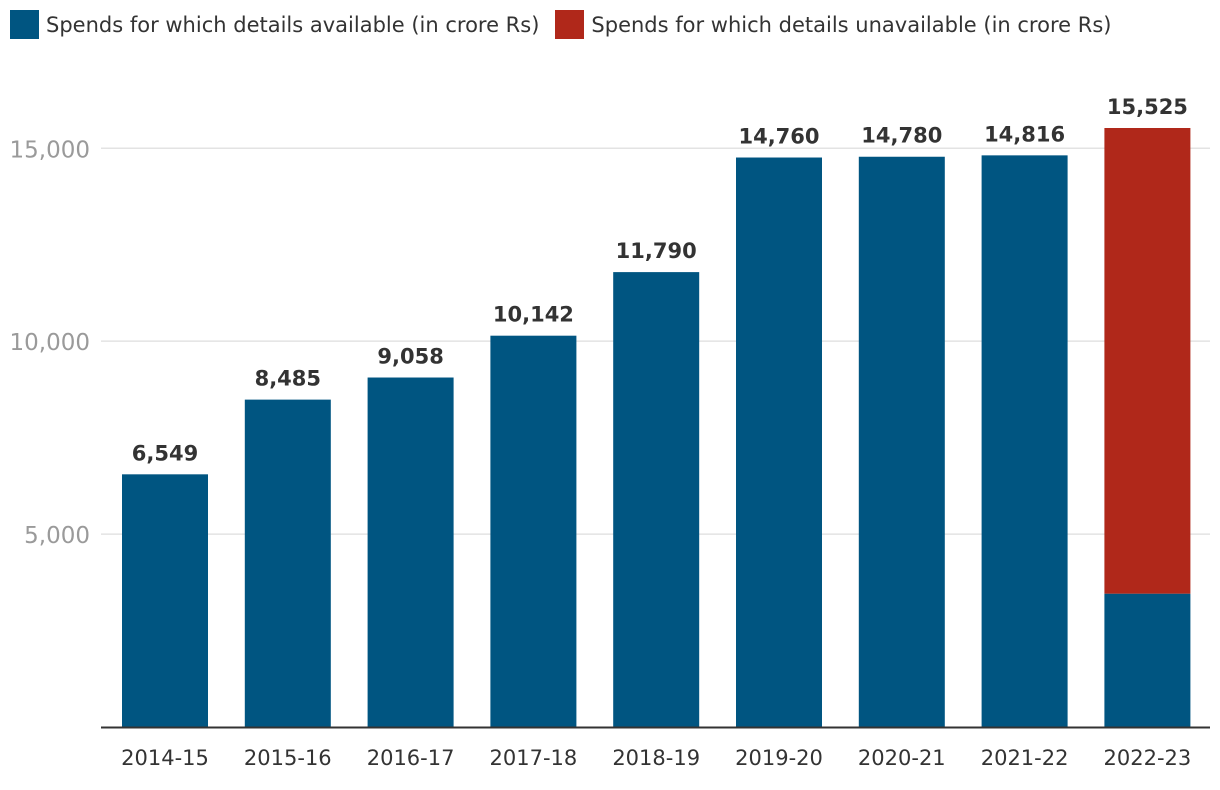  Describe the element at coordinates (778, 137) in the screenshot. I see `data-label: 14,760` at that location.